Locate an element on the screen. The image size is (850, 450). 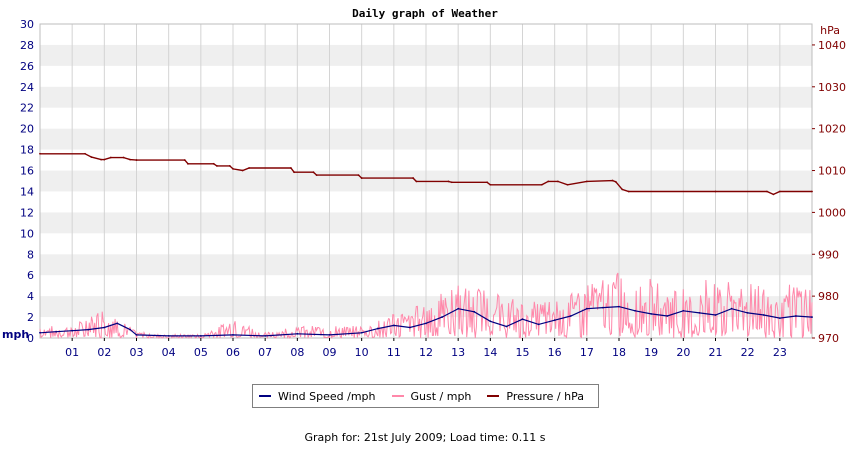
x-axis-tick-label: 03 is located at coordinates (137, 352).